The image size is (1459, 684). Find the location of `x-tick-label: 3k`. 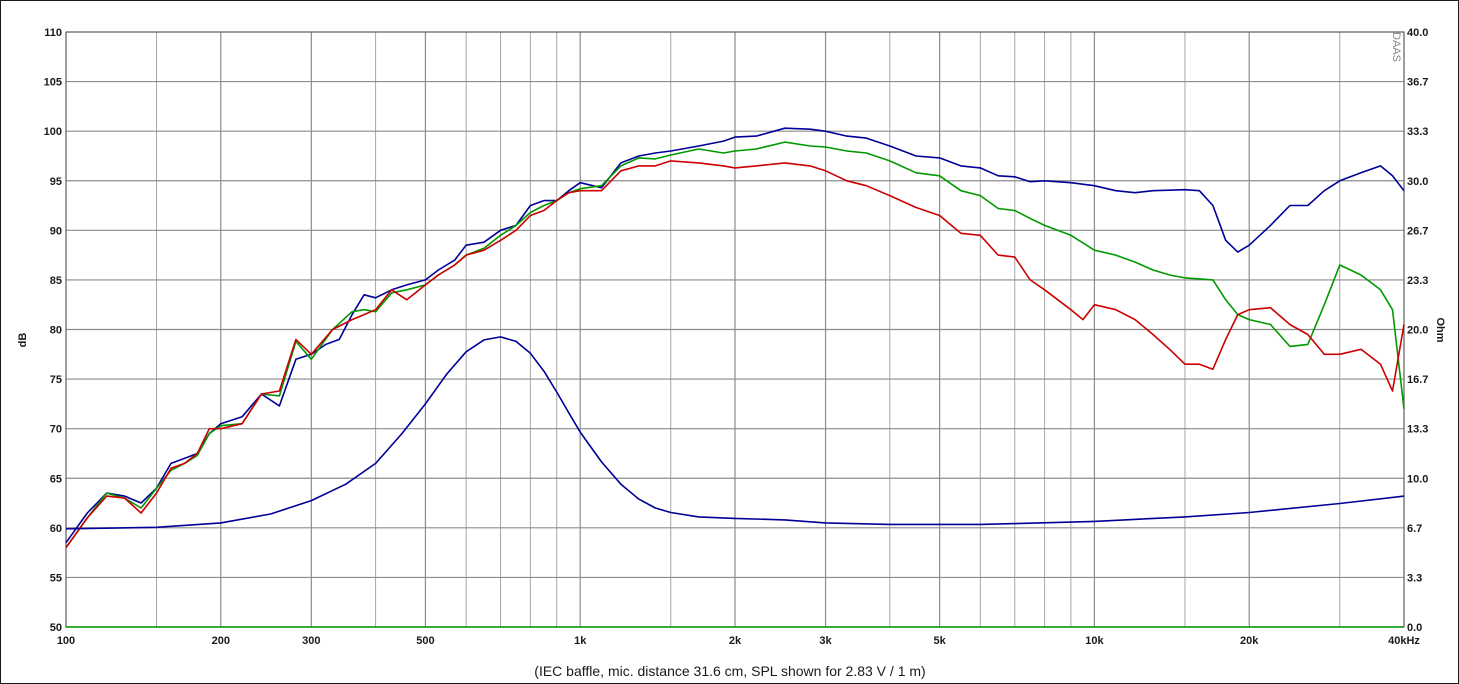

x-tick-label: 3k is located at coordinates (825, 641).